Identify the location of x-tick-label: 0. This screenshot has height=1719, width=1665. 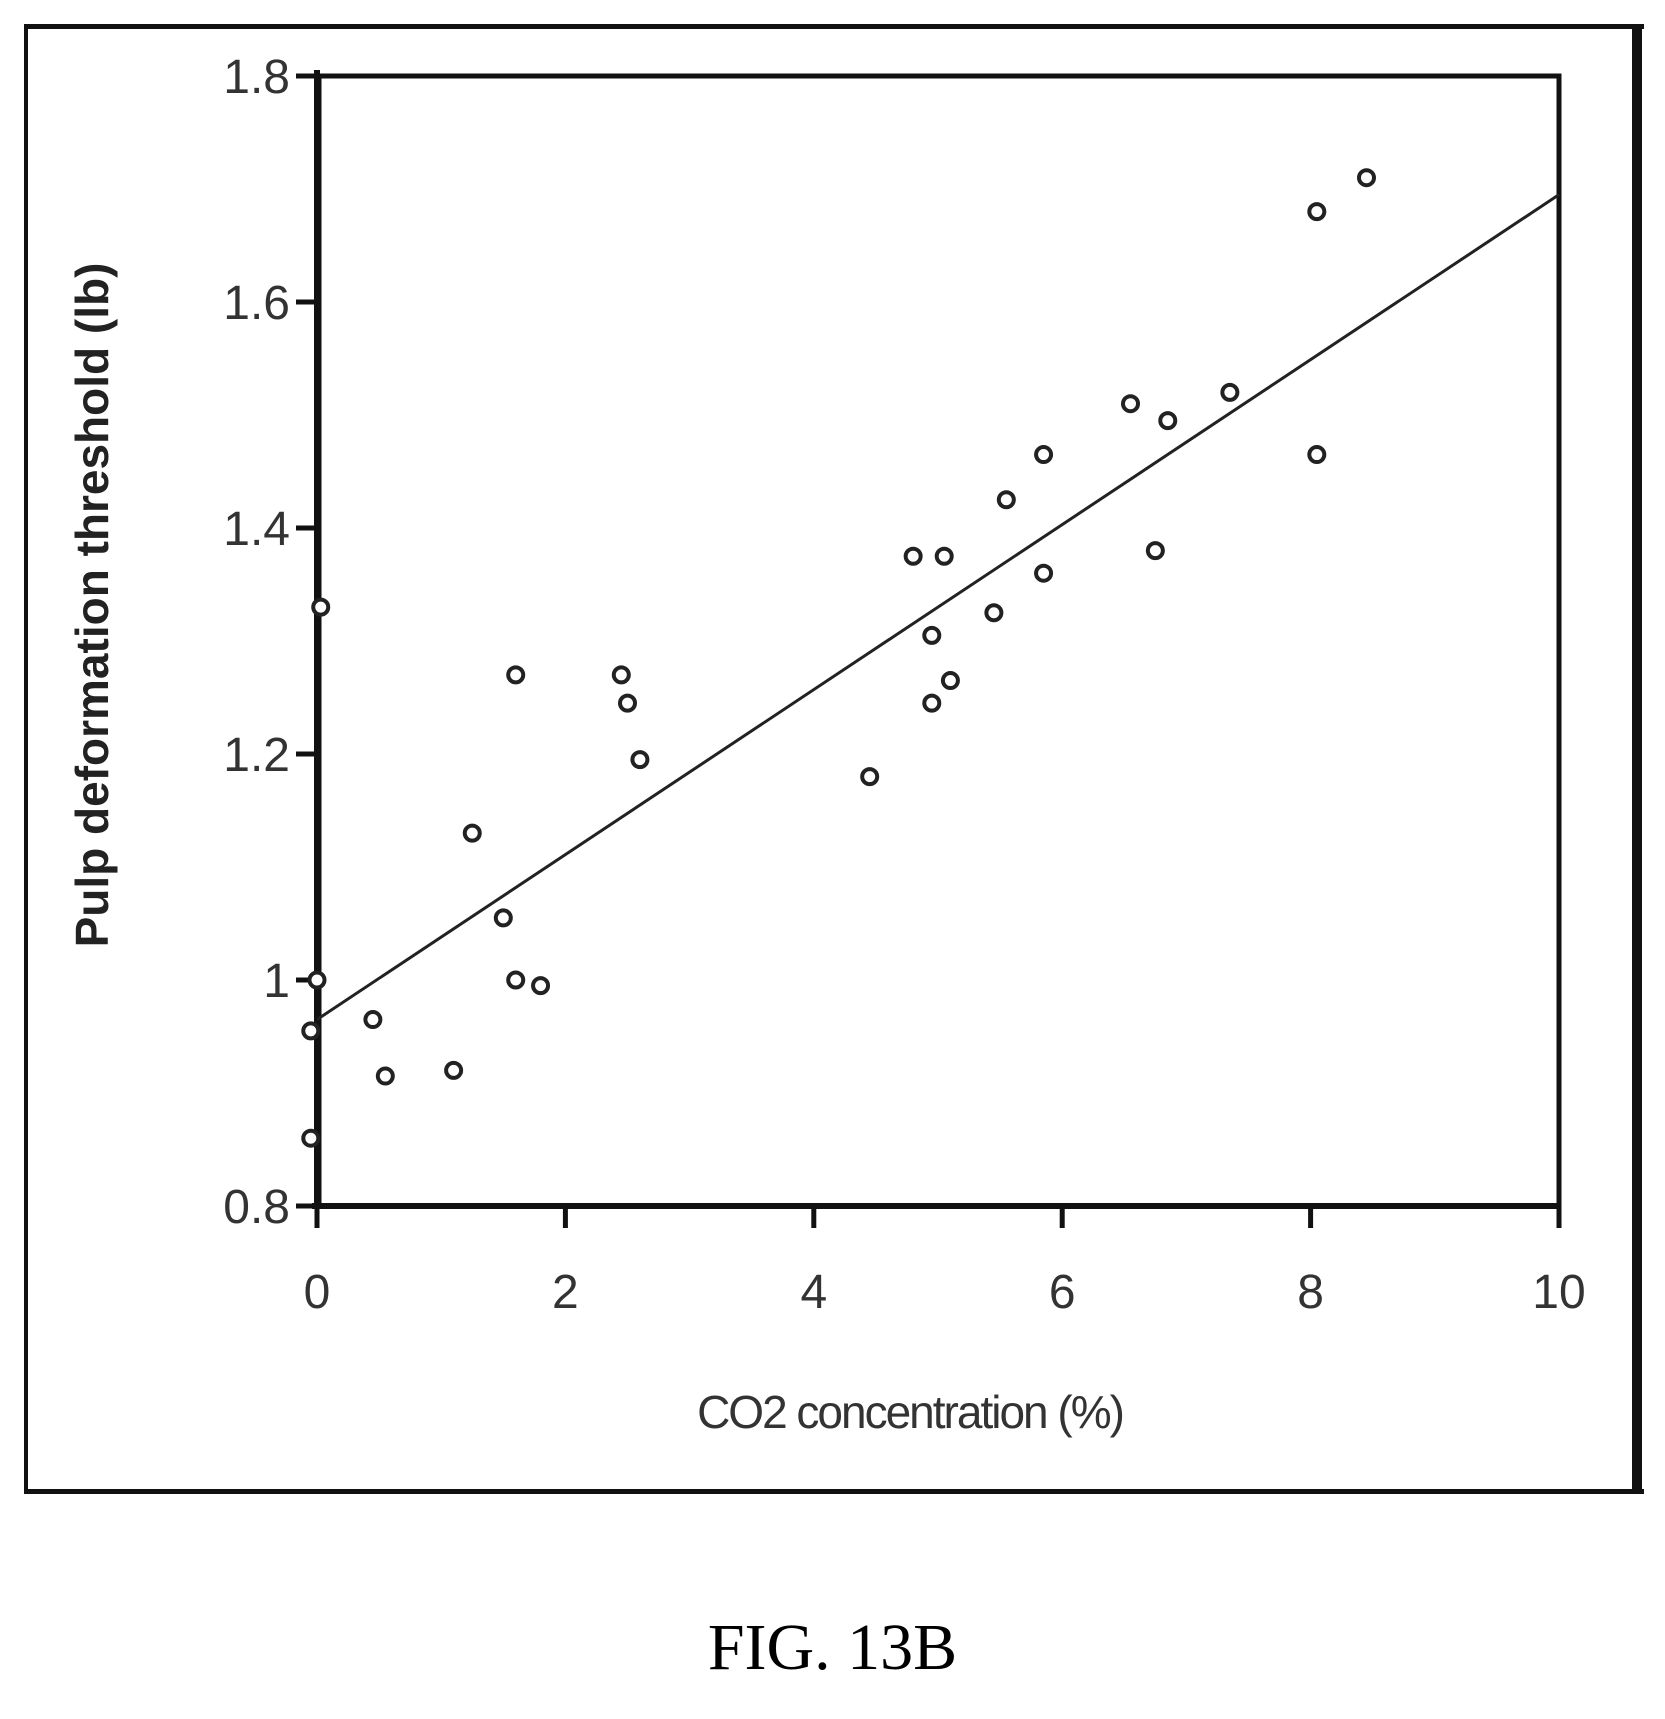
(317, 1292).